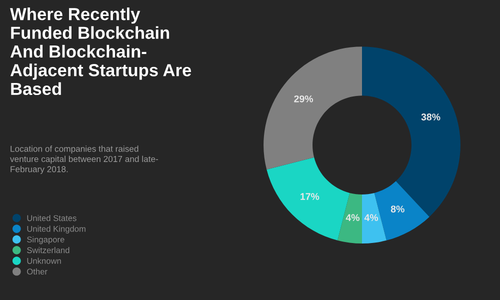 The image size is (500, 300). What do you see at coordinates (45, 240) in the screenshot?
I see `legend-label: Singapore` at bounding box center [45, 240].